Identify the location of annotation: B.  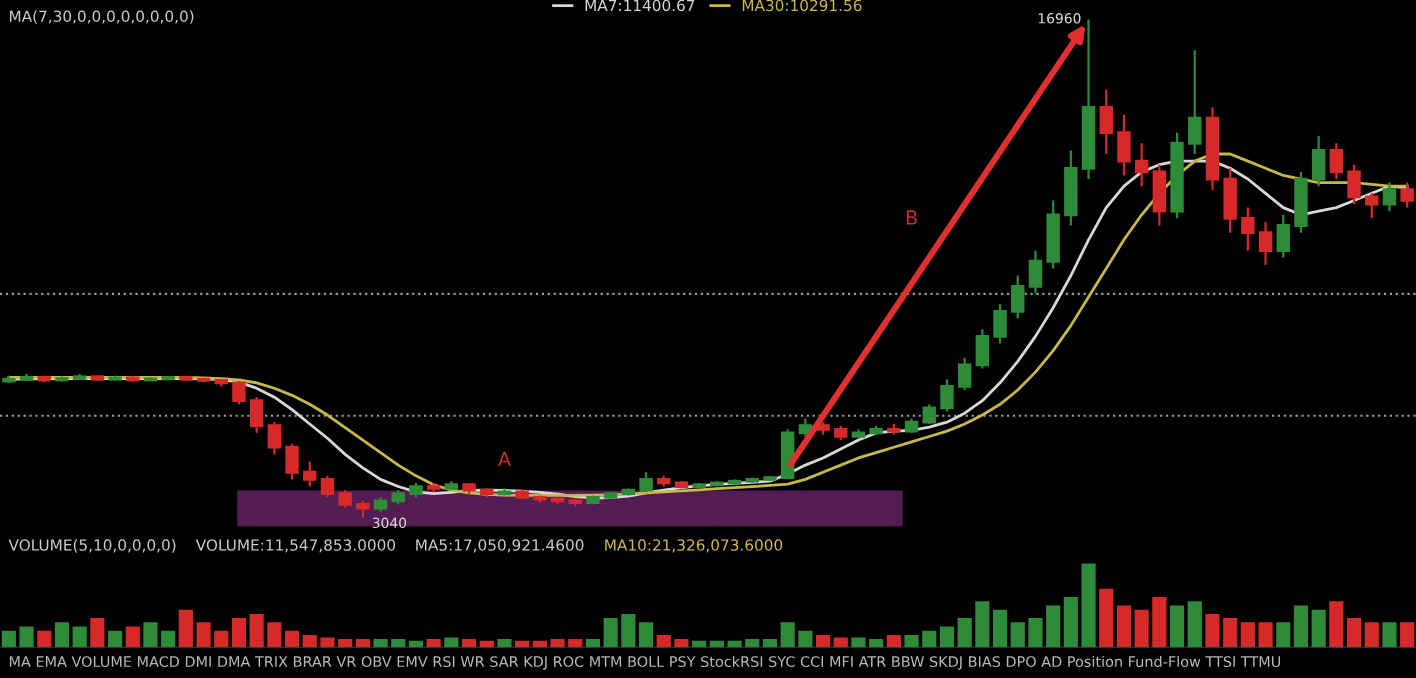
(911, 217).